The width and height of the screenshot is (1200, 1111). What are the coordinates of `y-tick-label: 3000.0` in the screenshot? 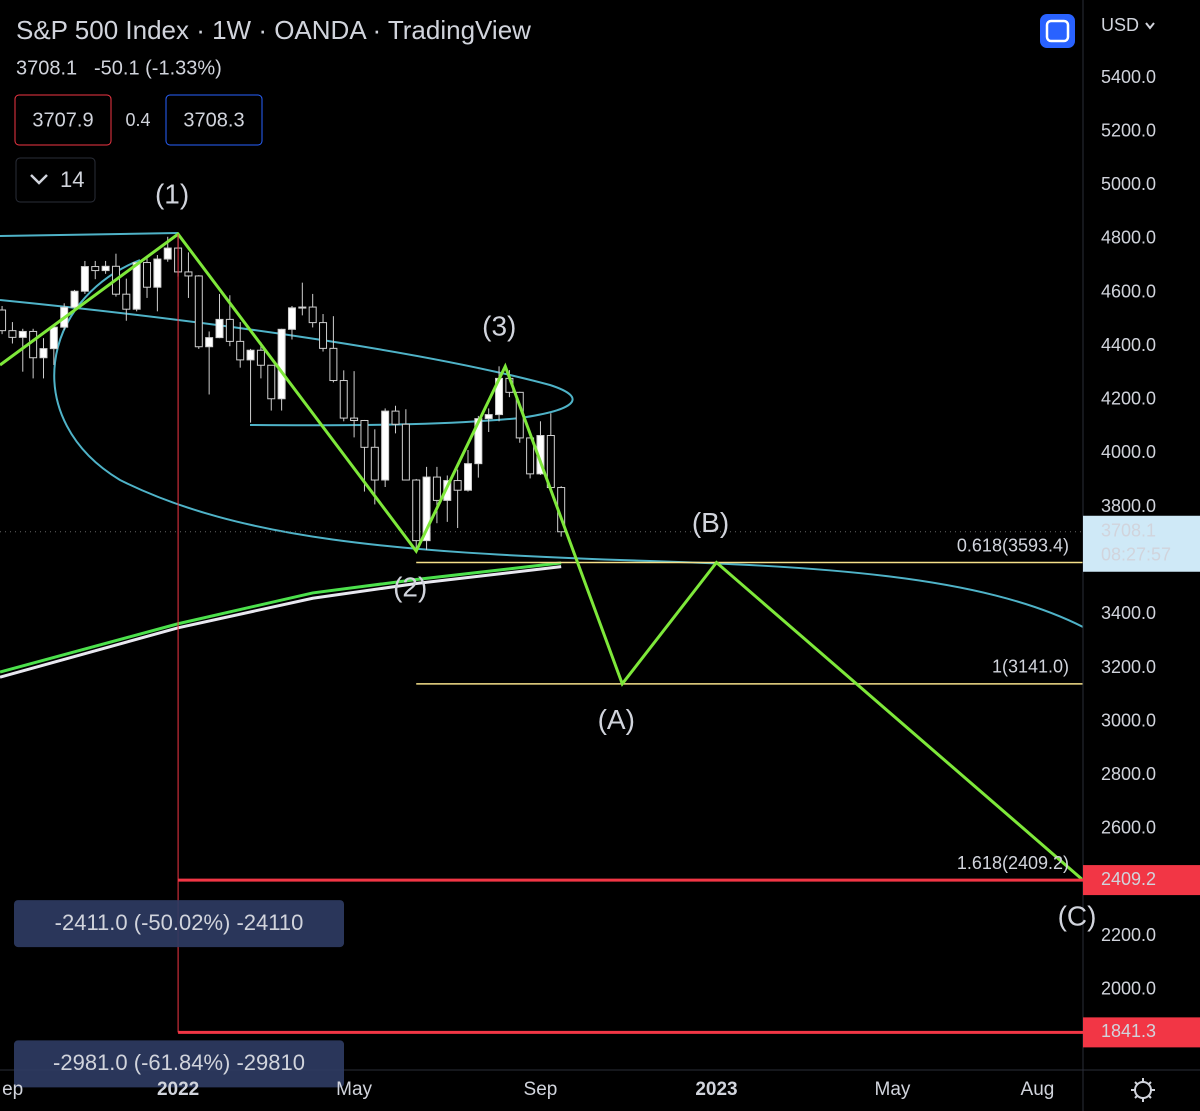 It's located at (1128, 720).